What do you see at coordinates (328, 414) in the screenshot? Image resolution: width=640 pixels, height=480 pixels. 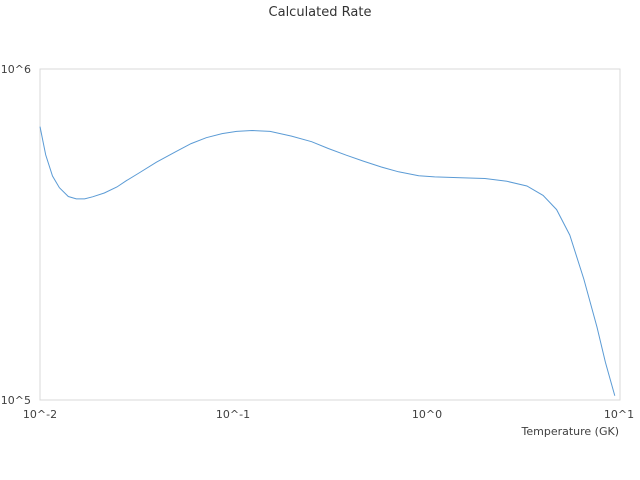 I see `x-axis: 10^-2 10^-1 10^0 10^1` at bounding box center [328, 414].